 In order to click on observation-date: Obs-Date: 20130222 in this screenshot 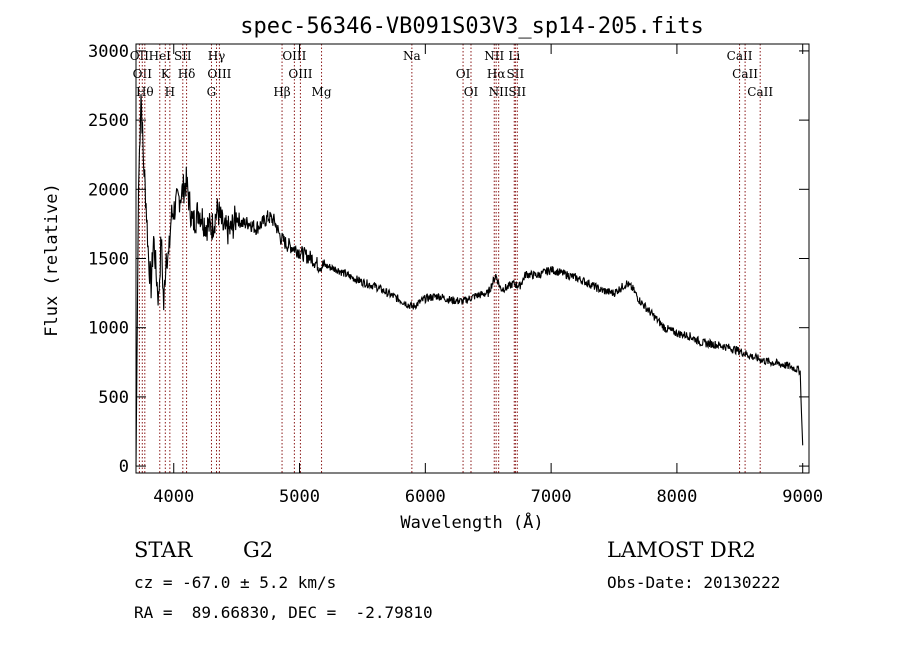, I will do `click(694, 582)`.